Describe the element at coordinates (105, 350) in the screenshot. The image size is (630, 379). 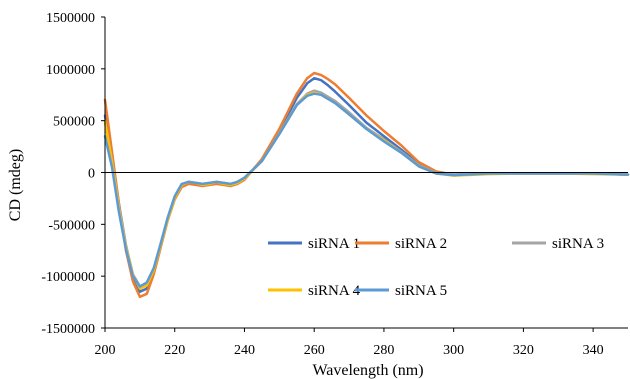
I see `x-tick-label: 200` at that location.